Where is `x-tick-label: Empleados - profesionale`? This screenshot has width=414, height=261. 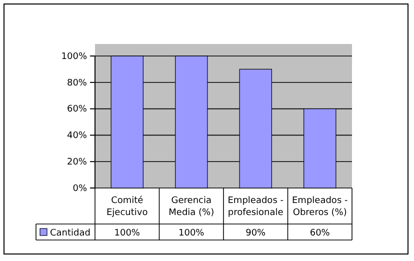
x-tick-label: Empleados - profesionale is located at coordinates (256, 207).